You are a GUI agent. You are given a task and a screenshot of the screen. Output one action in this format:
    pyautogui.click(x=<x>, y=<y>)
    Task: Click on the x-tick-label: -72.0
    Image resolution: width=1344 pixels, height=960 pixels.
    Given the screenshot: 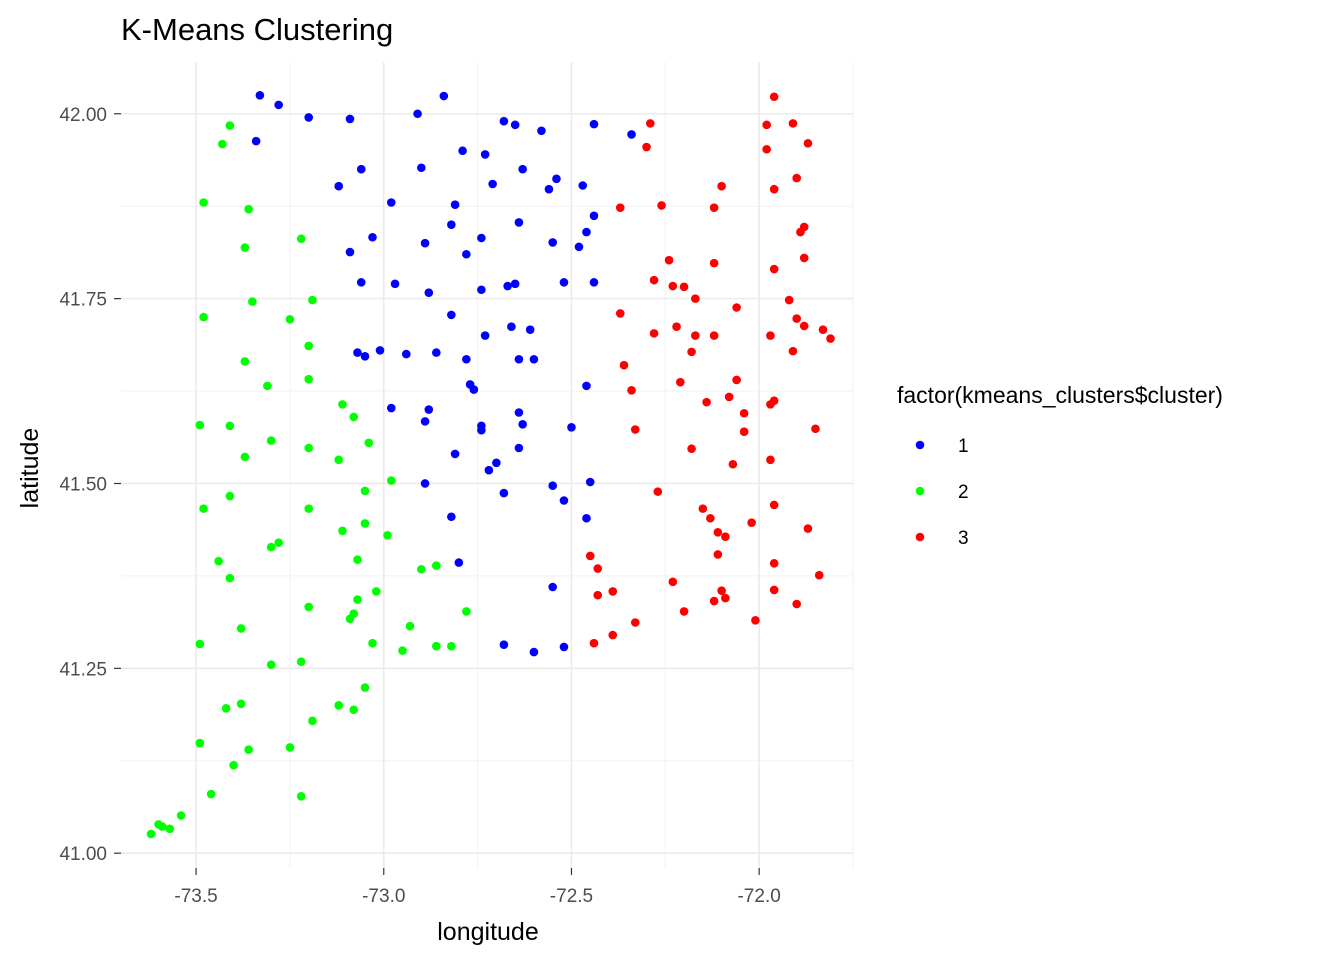 What is the action you would take?
    pyautogui.click(x=758, y=896)
    